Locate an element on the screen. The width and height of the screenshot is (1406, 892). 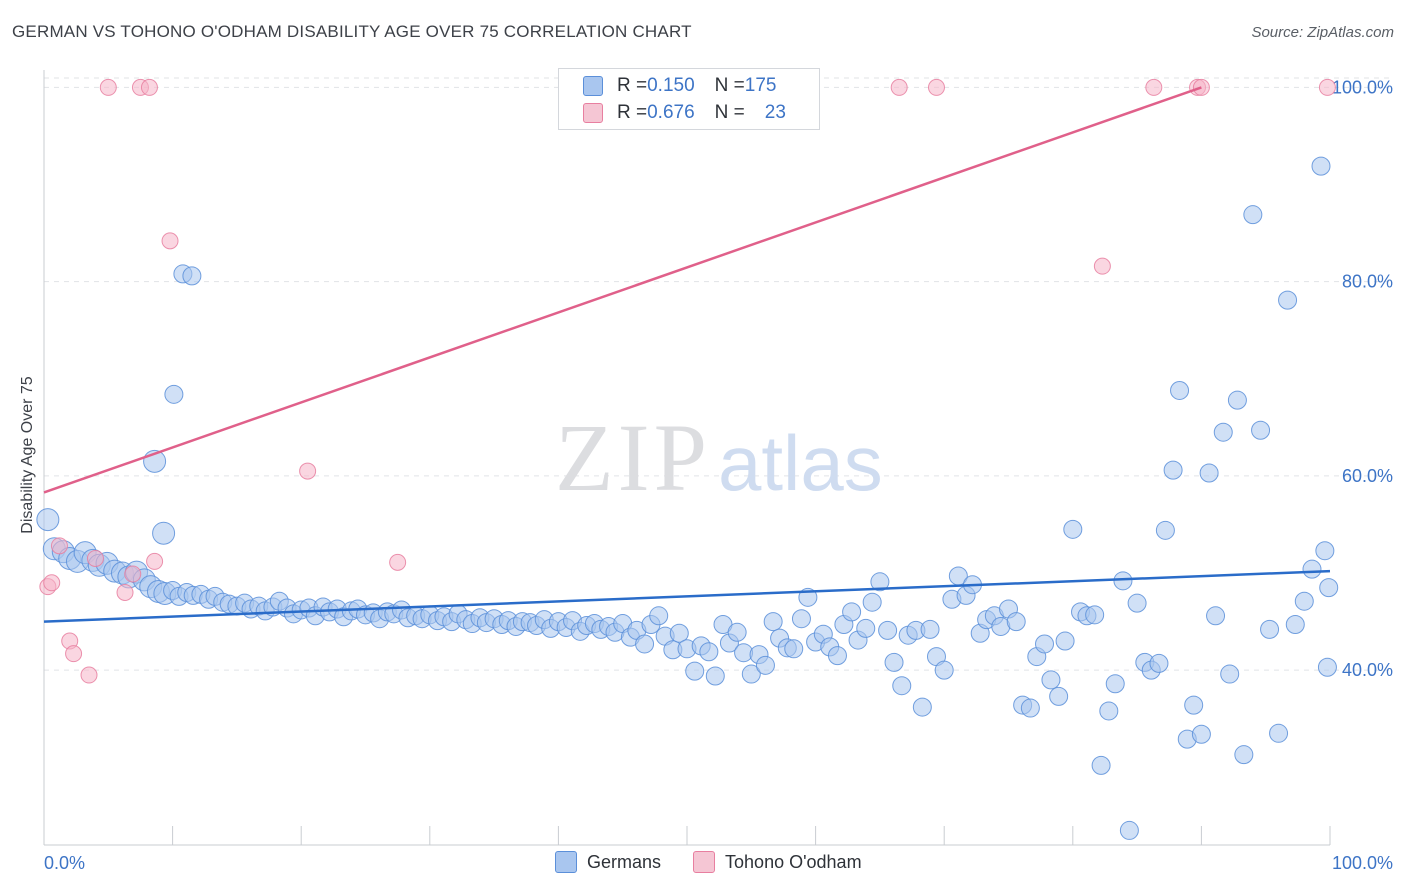
legend-label-germans: Germans is located at coordinates (624, 861).